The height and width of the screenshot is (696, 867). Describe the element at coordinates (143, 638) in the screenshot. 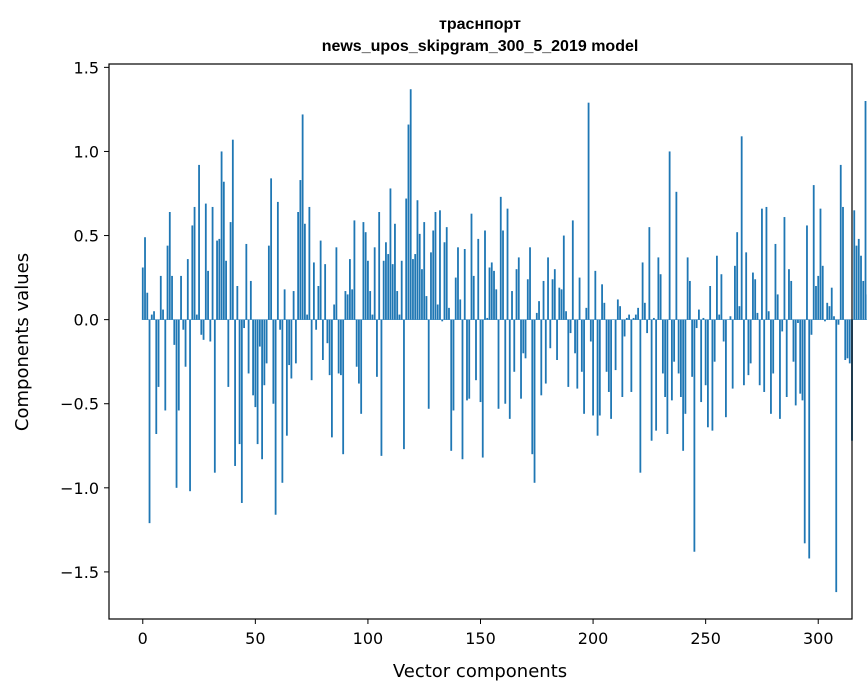

I see `x-tick-label: 0` at that location.